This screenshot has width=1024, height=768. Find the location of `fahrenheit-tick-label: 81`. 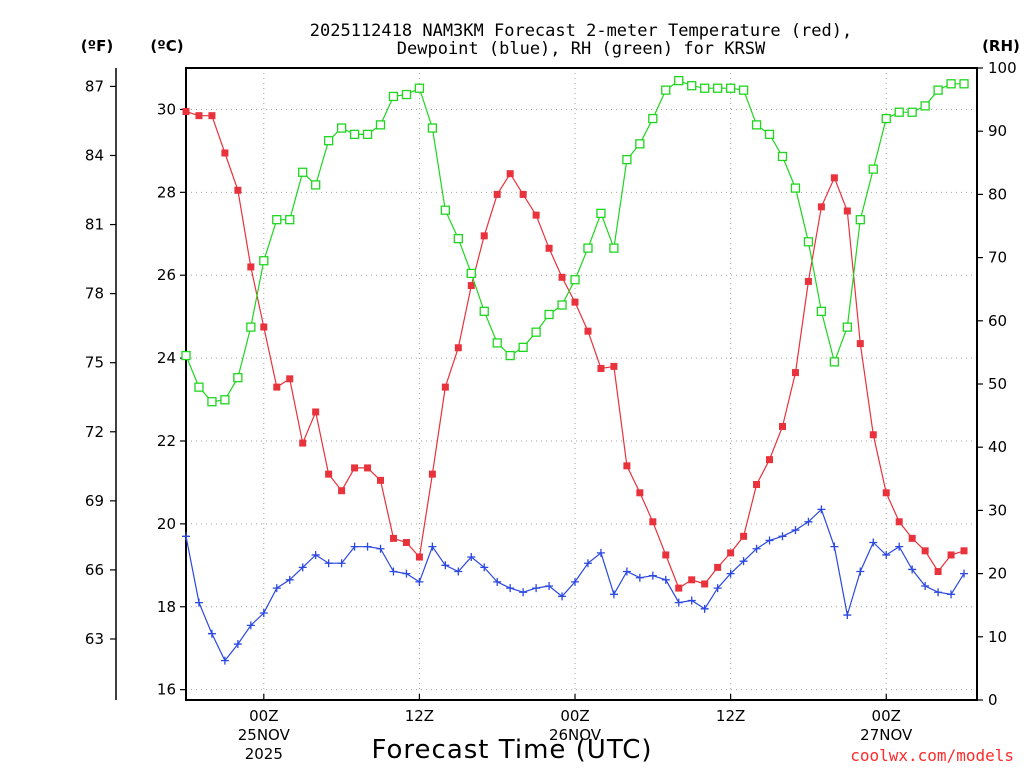

fahrenheit-tick-label: 81 is located at coordinates (94, 225).